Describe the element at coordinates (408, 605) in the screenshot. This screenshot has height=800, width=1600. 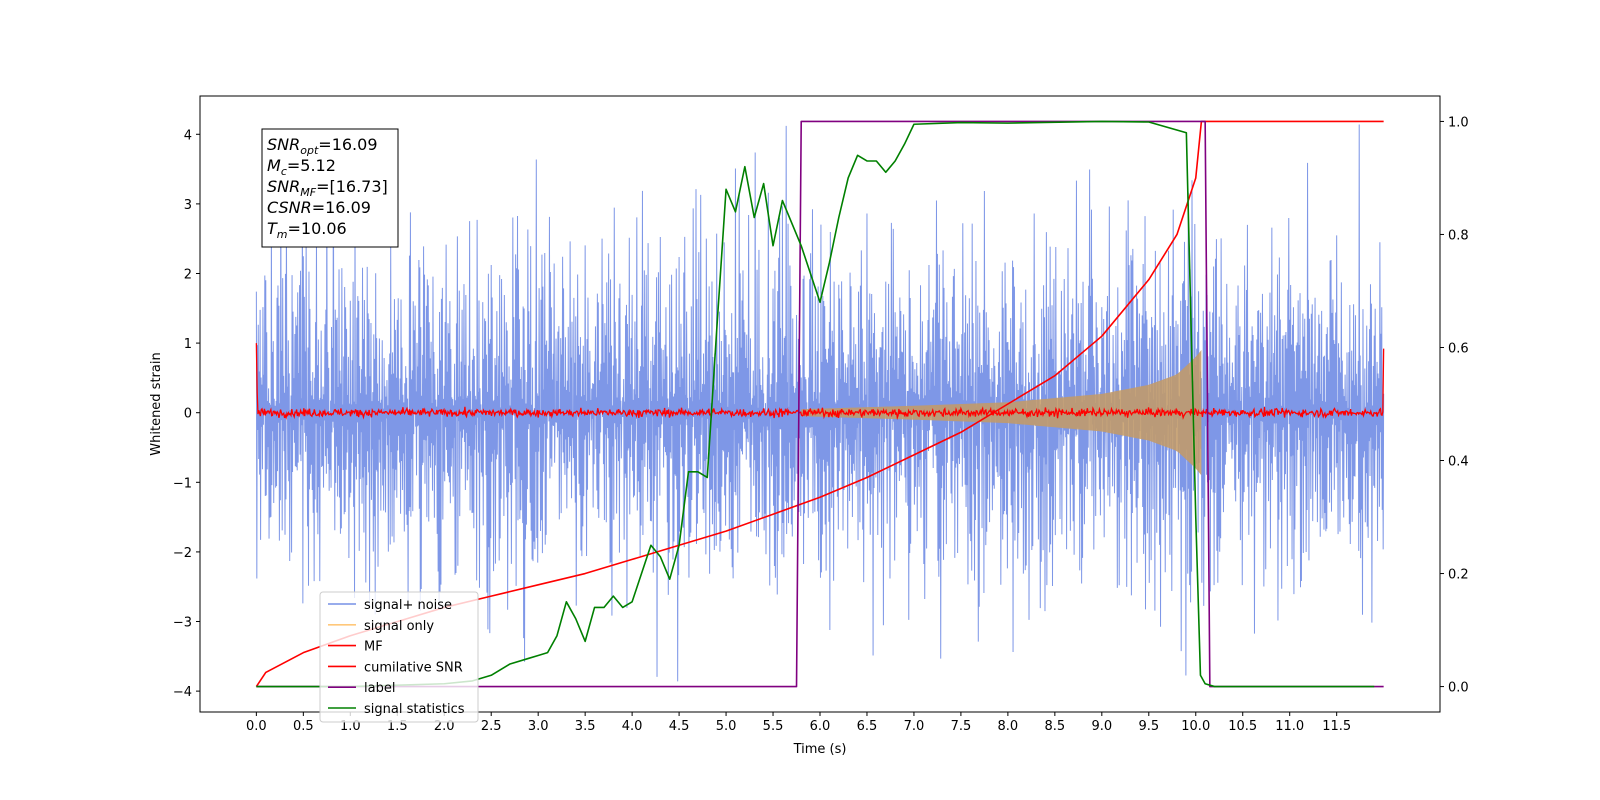
I see `legend-entry: signal+ noise` at that location.